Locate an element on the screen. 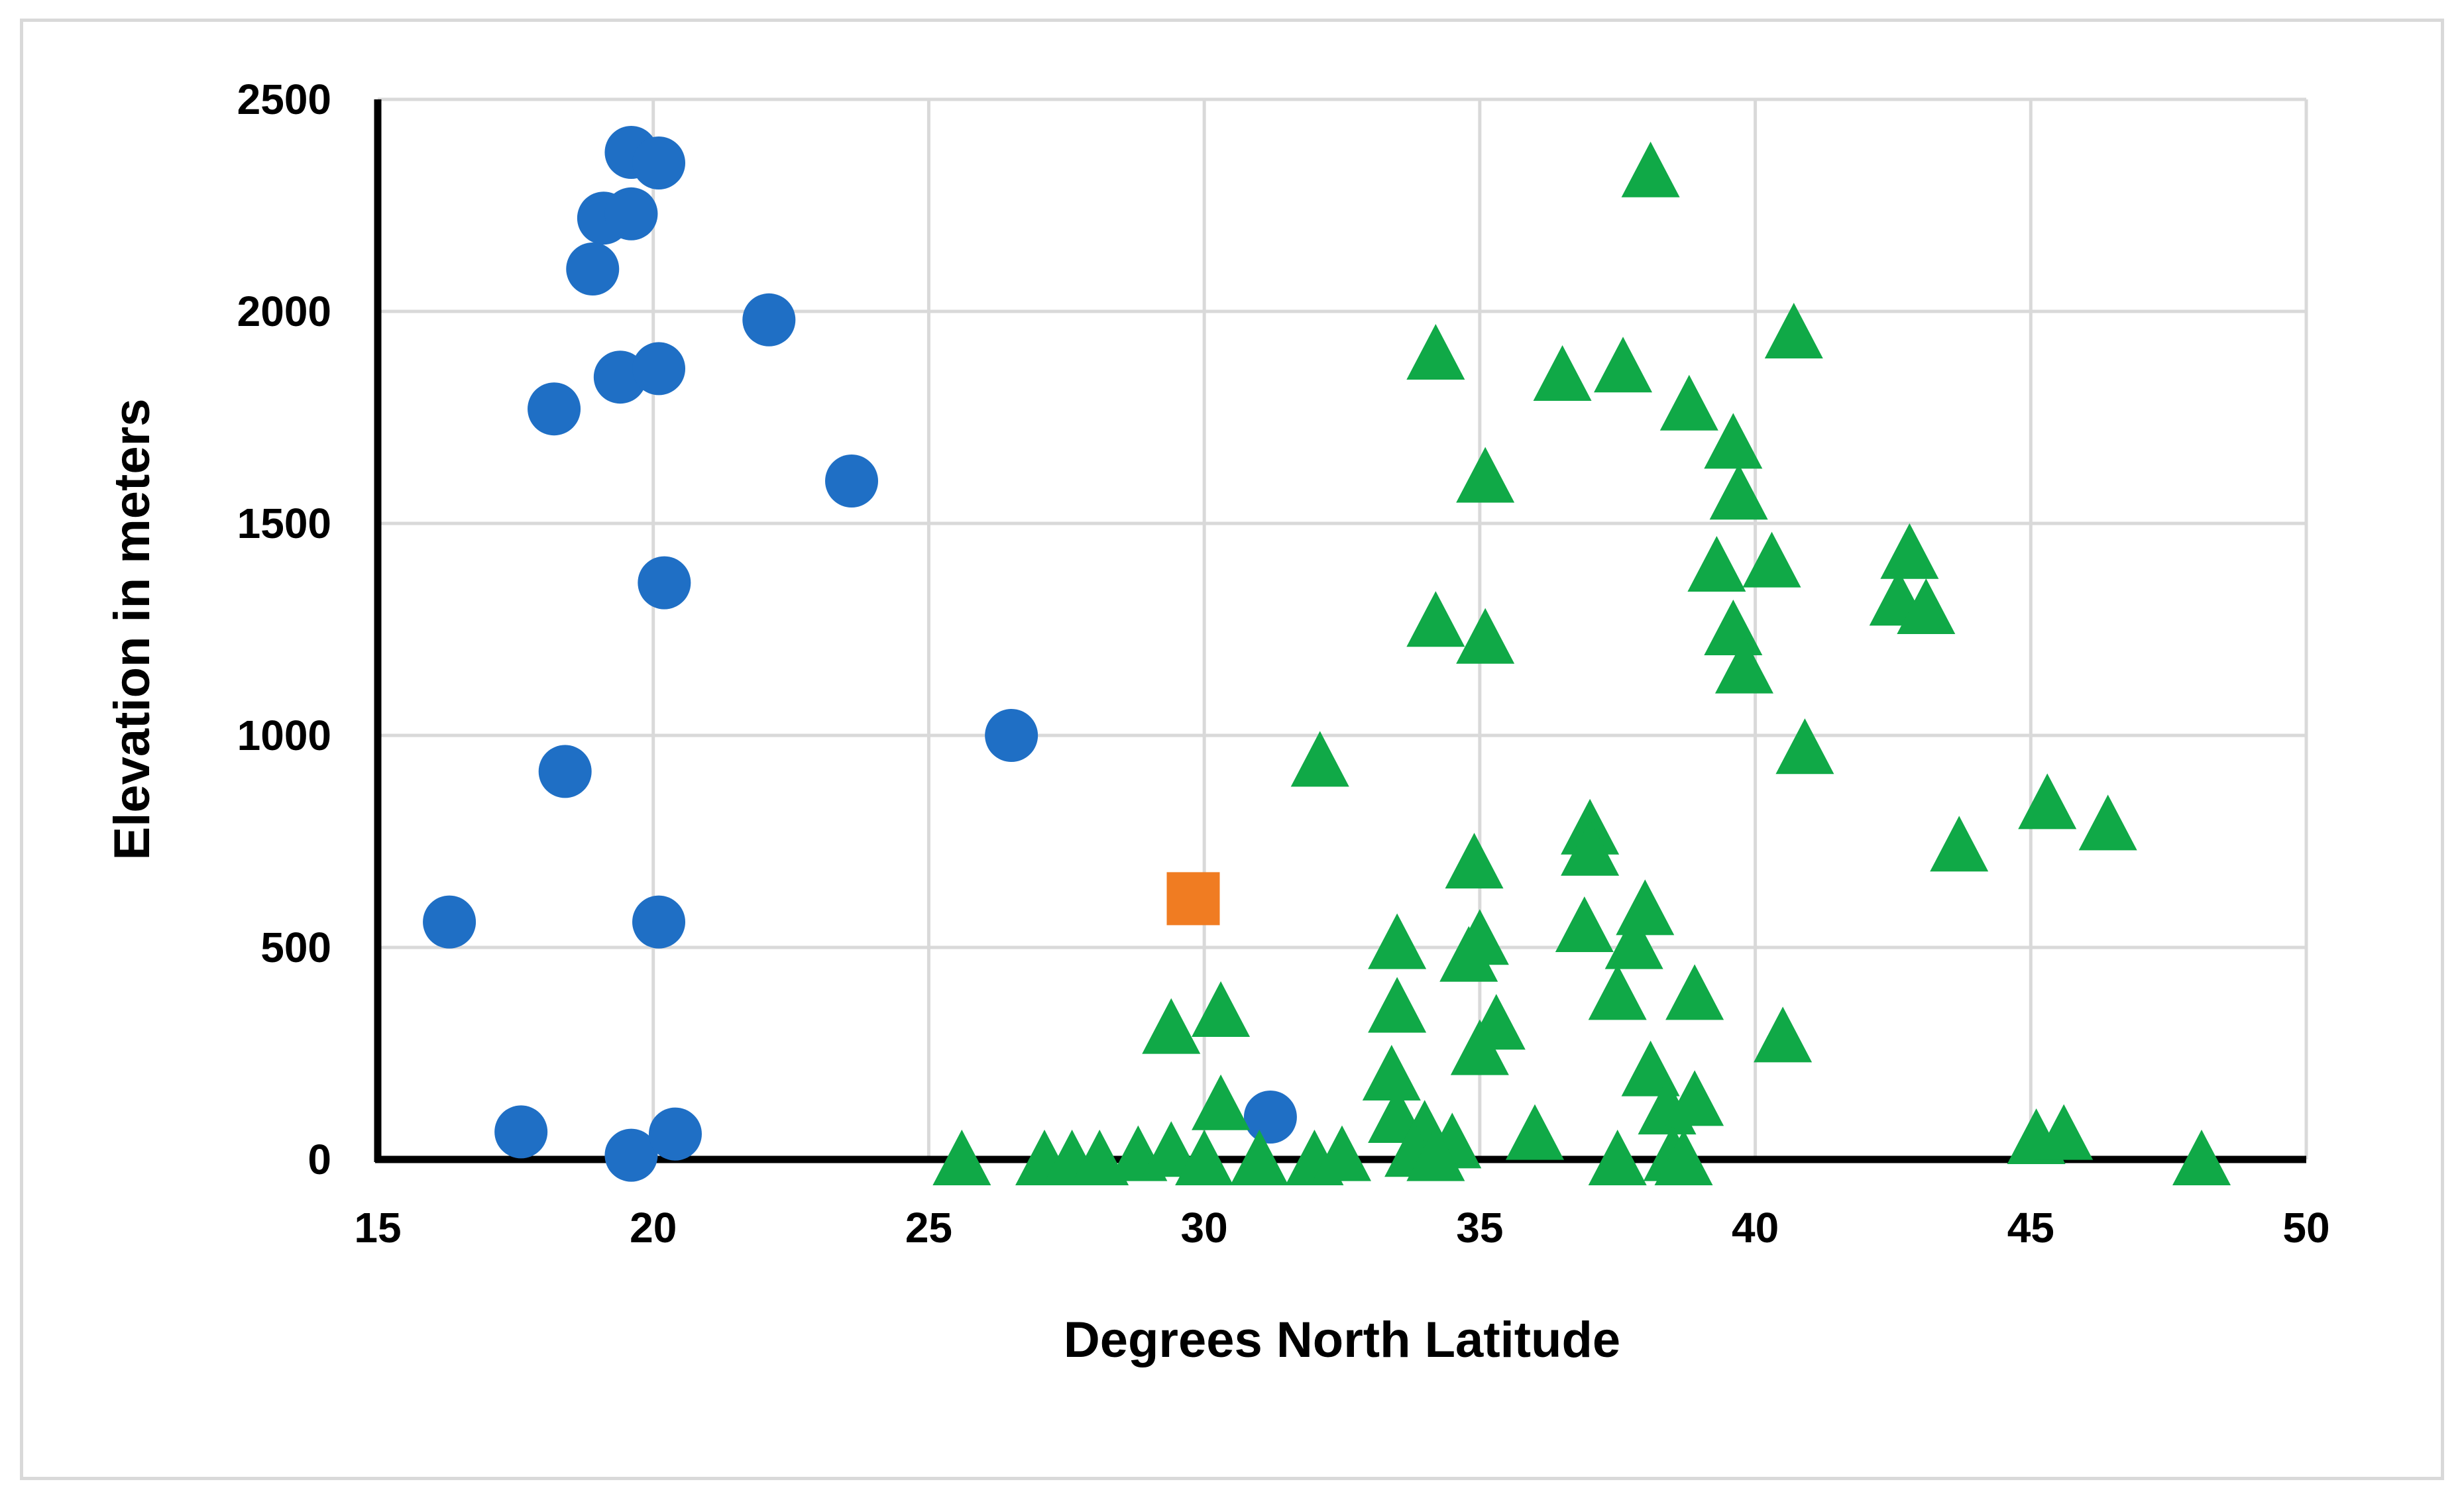  x-tick-label: 50 is located at coordinates (2306, 1228).